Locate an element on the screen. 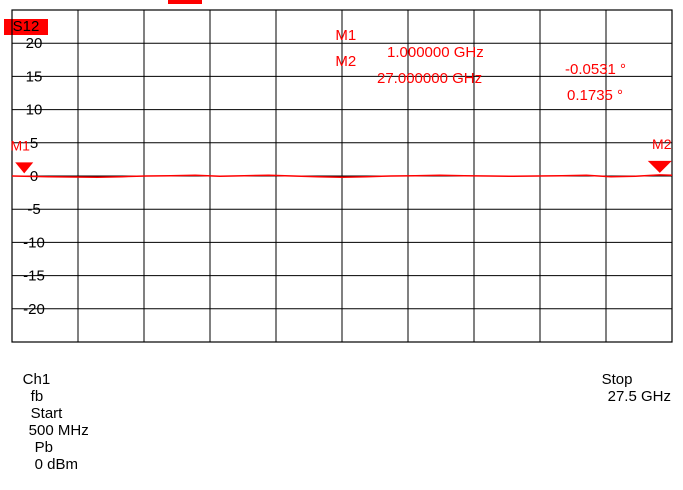 Image resolution: width=683 pixels, height=490 pixels. marker-m2-label: M2 is located at coordinates (662, 144).